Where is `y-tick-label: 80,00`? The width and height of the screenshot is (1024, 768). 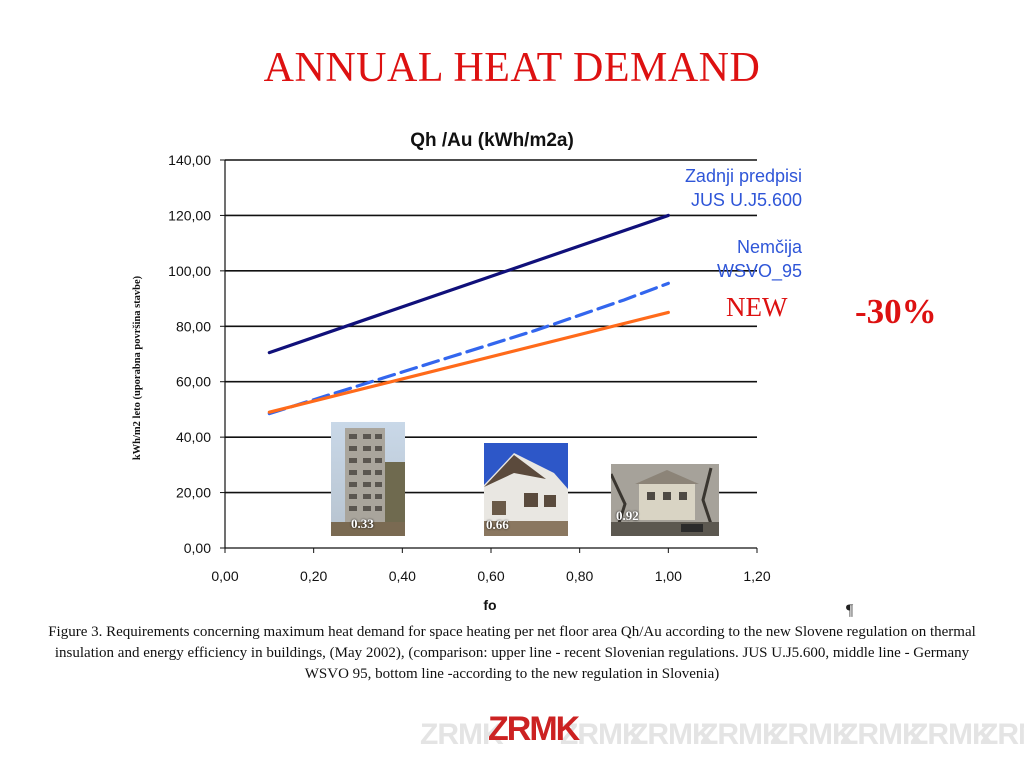 y-tick-label: 80,00 is located at coordinates (193, 326).